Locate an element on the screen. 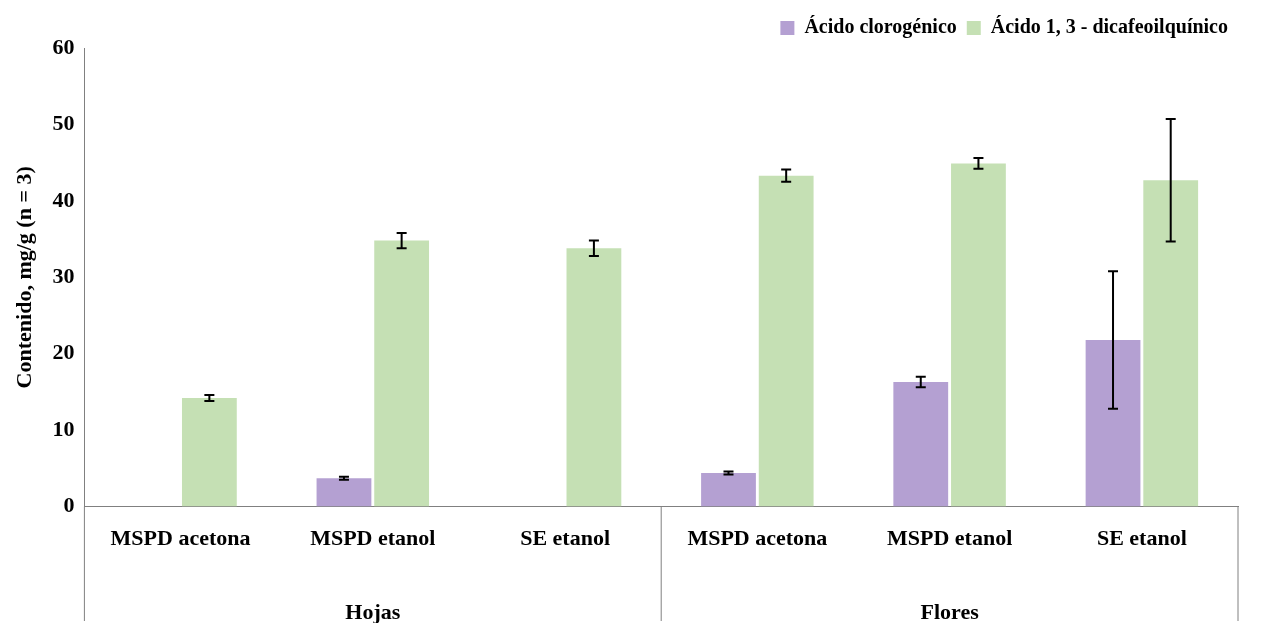  text: Hojas is located at coordinates (373, 611).